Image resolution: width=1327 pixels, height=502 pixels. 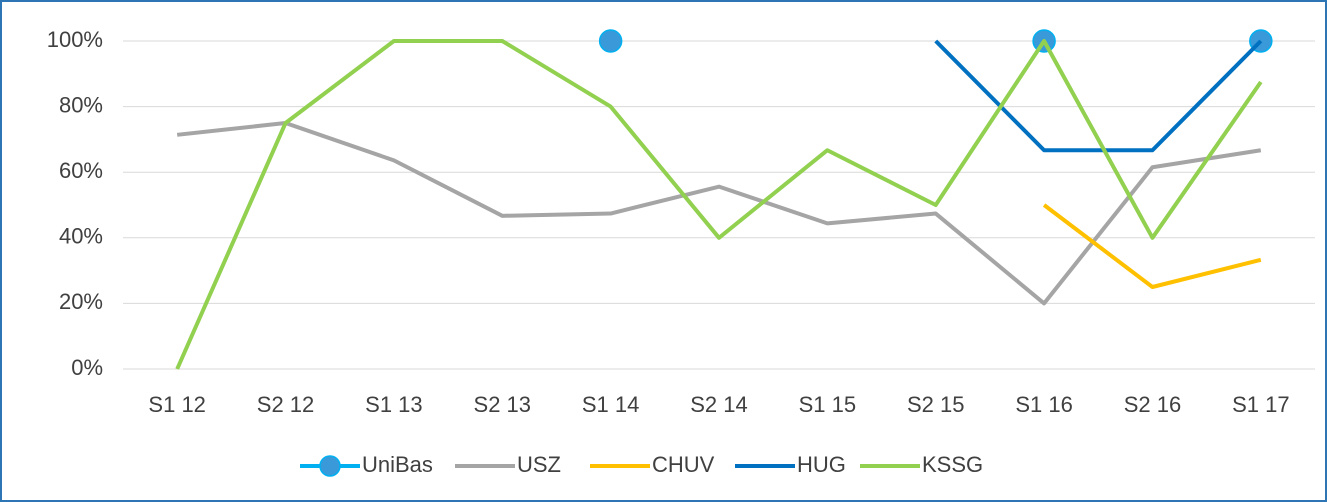 What do you see at coordinates (719, 404) in the screenshot?
I see `x-tick-label: S2 14` at bounding box center [719, 404].